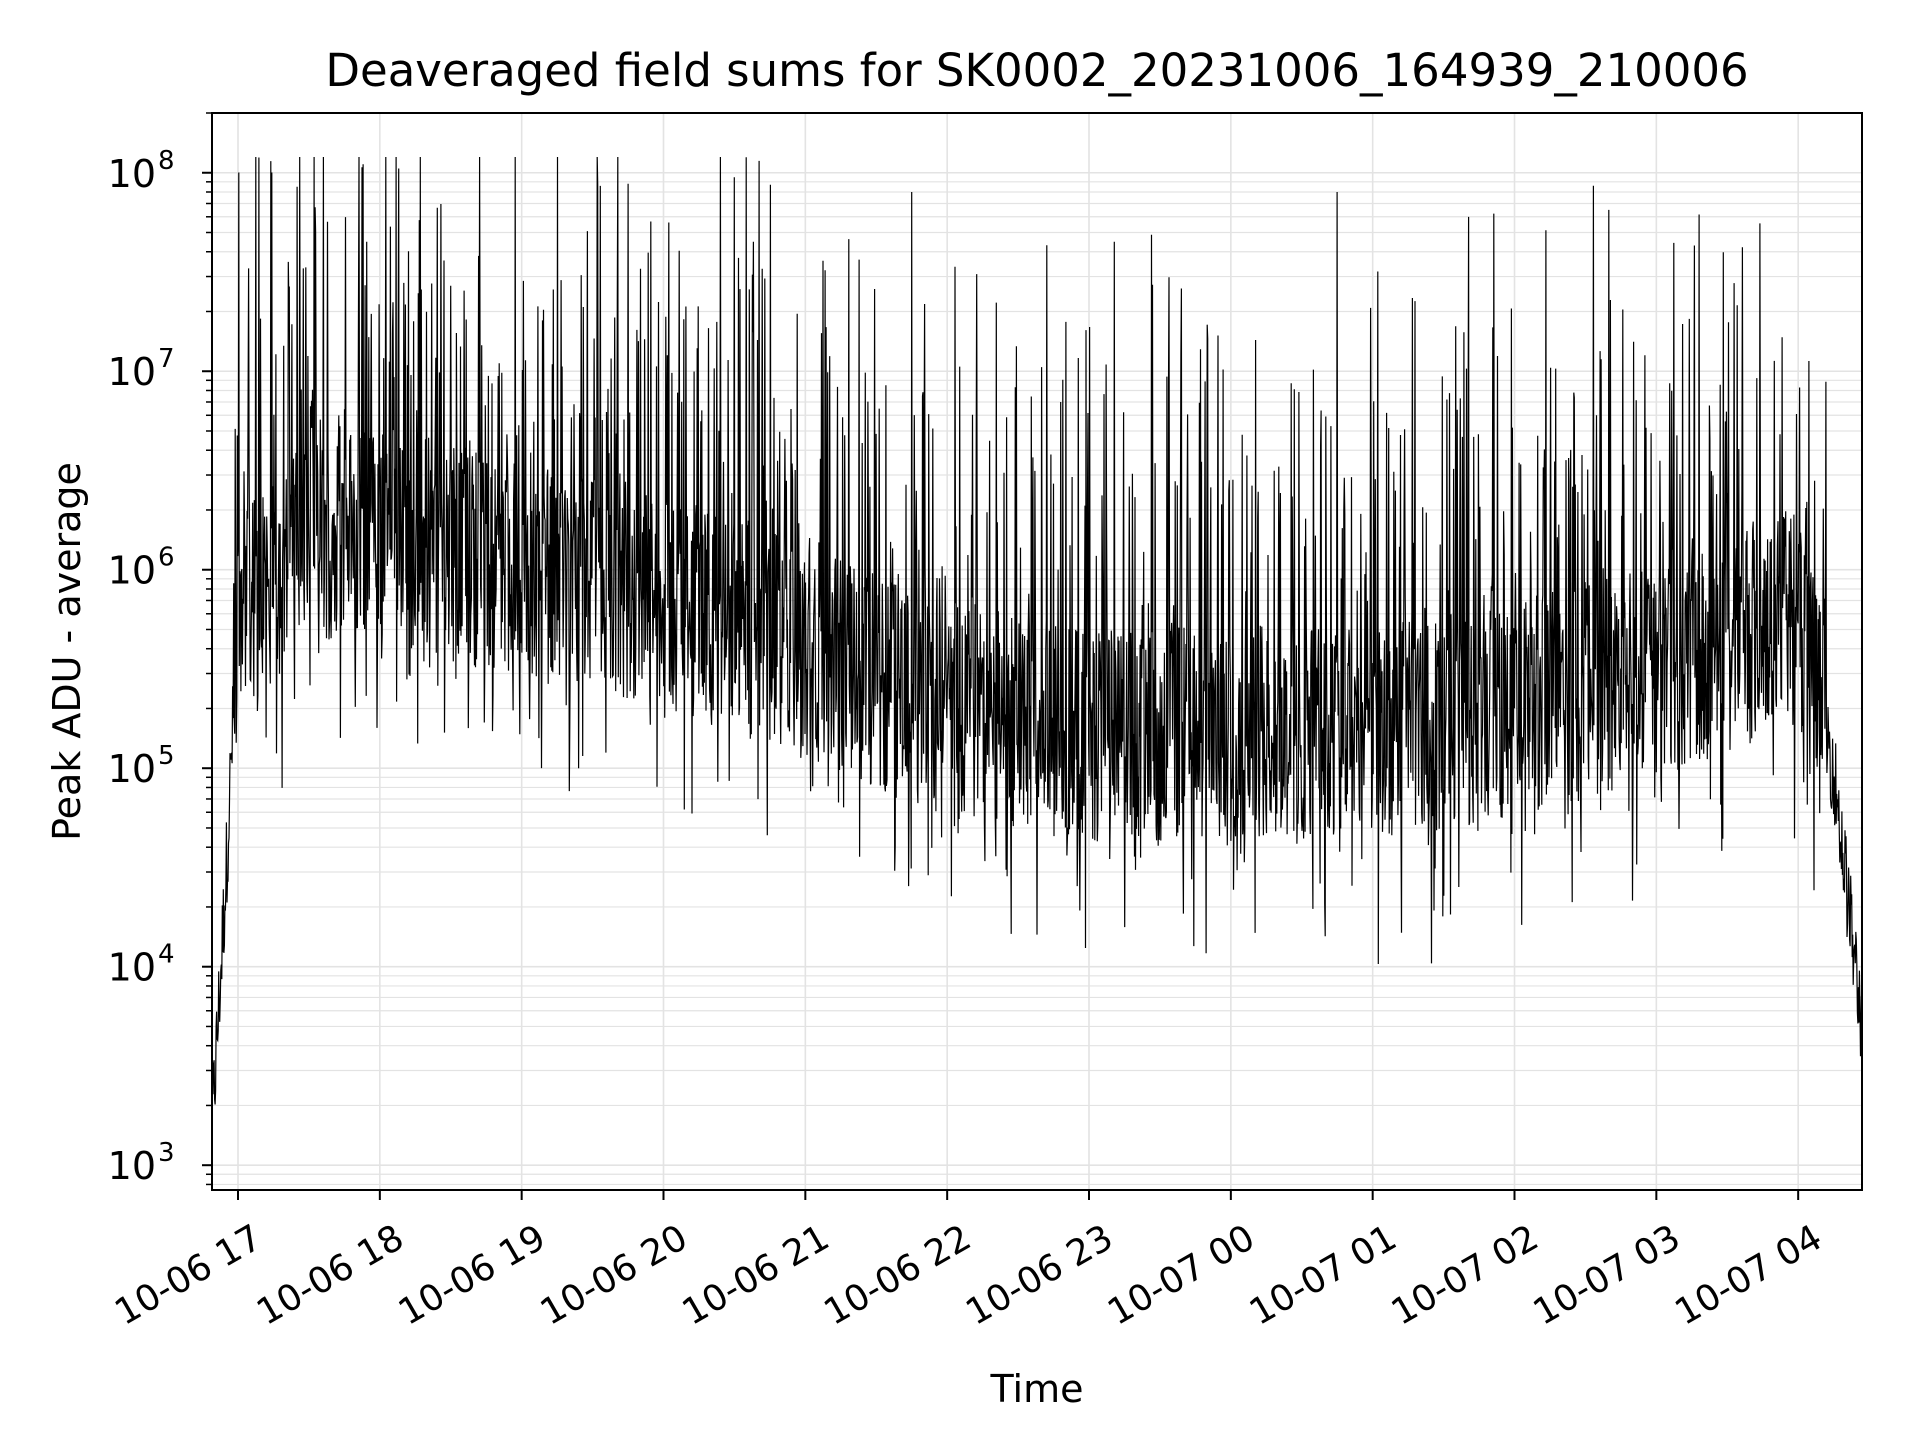  What do you see at coordinates (166, 558) in the screenshot?
I see `y-tick-exponent: 6` at bounding box center [166, 558].